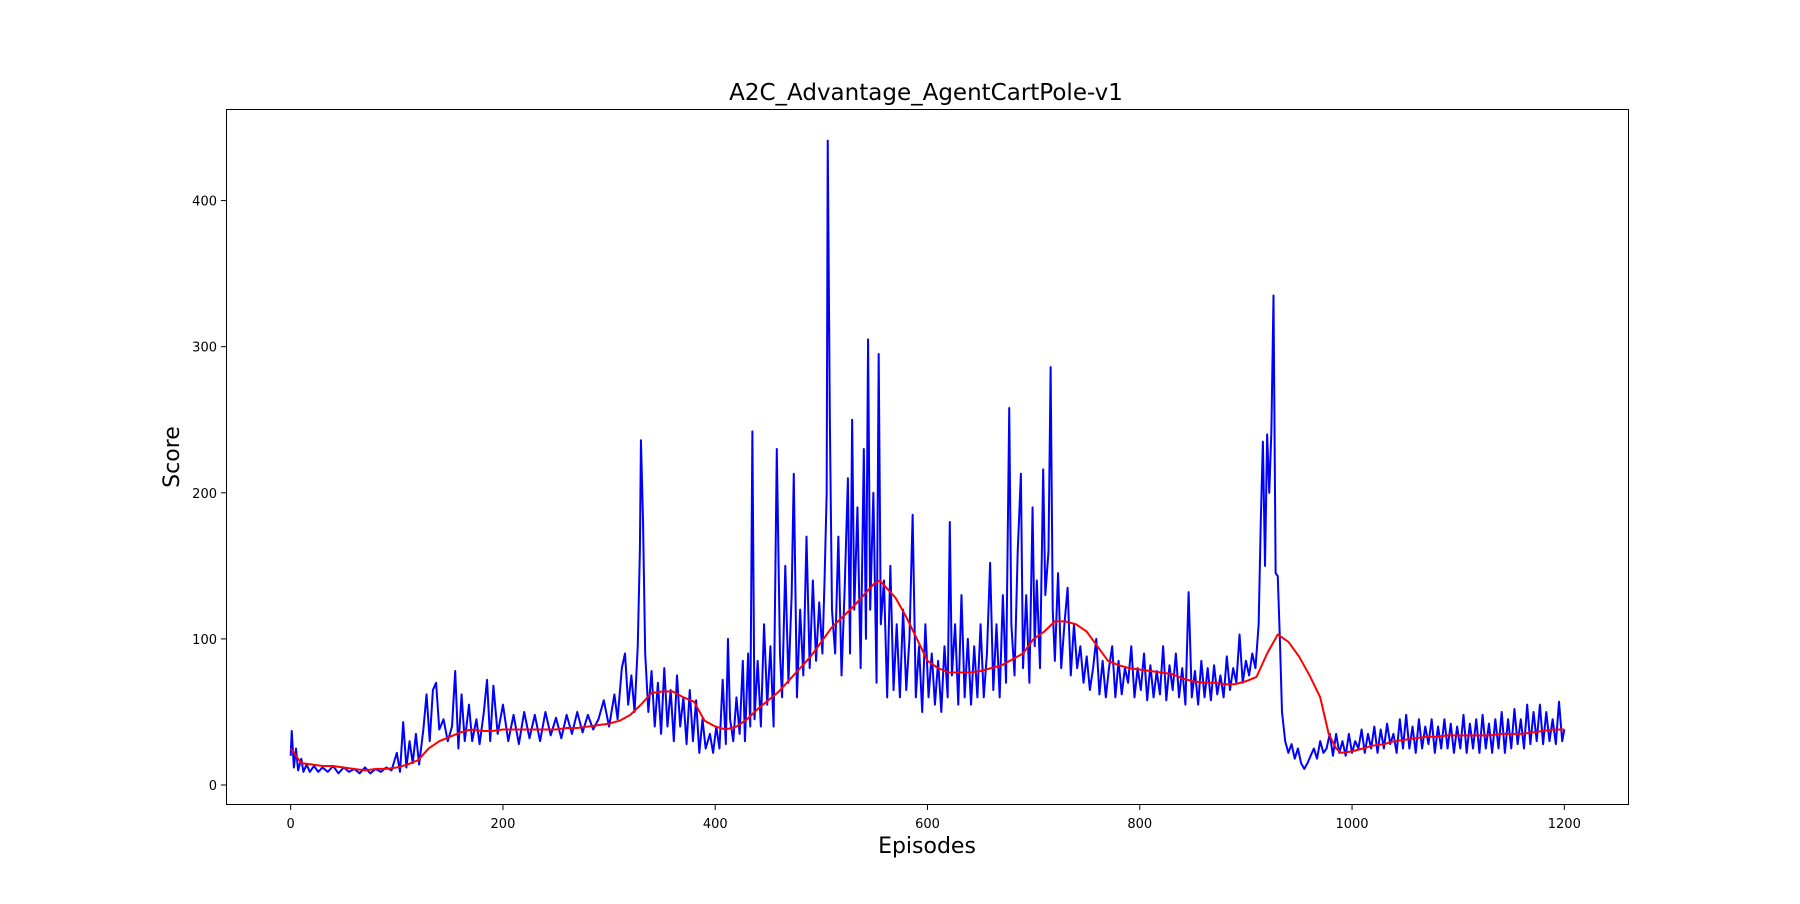  What do you see at coordinates (204, 202) in the screenshot?
I see `y-tick-label: 400` at bounding box center [204, 202].